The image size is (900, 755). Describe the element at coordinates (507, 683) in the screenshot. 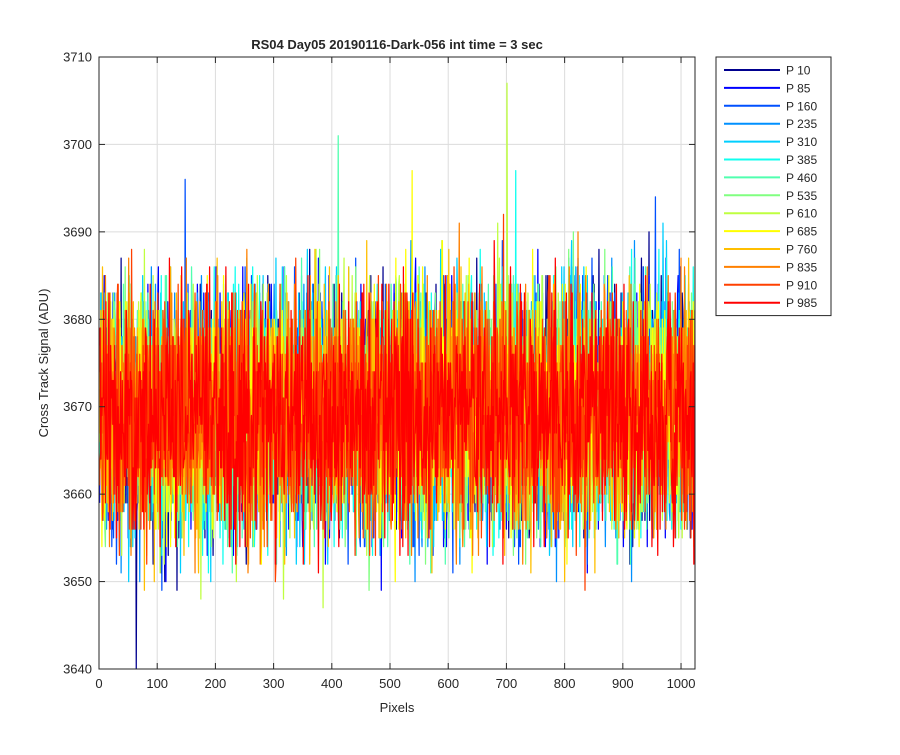

I see `x-tick-label: 700` at that location.